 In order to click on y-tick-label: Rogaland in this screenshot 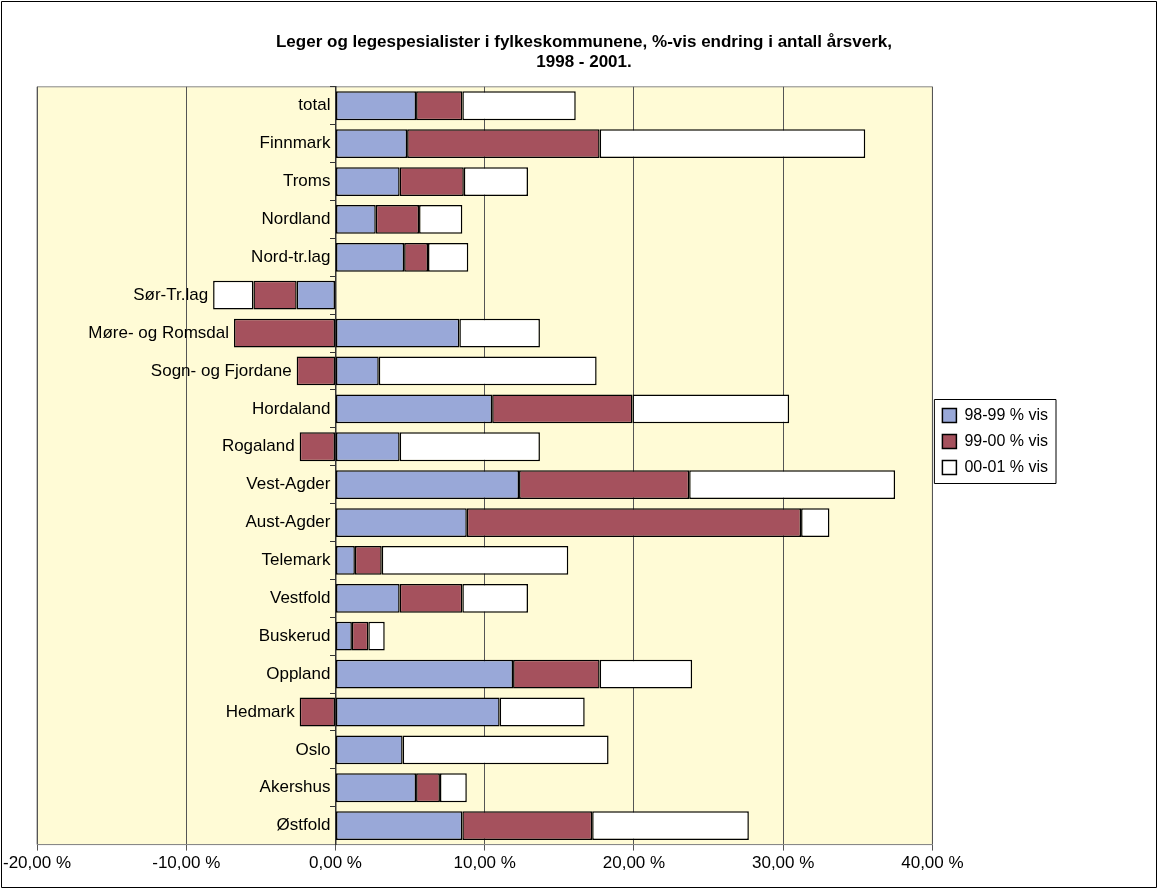, I will do `click(258, 446)`.